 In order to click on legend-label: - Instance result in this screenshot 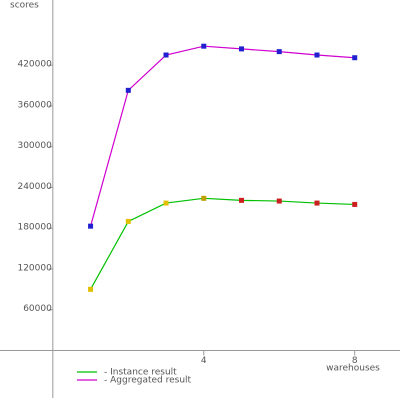, I will do `click(140, 373)`.